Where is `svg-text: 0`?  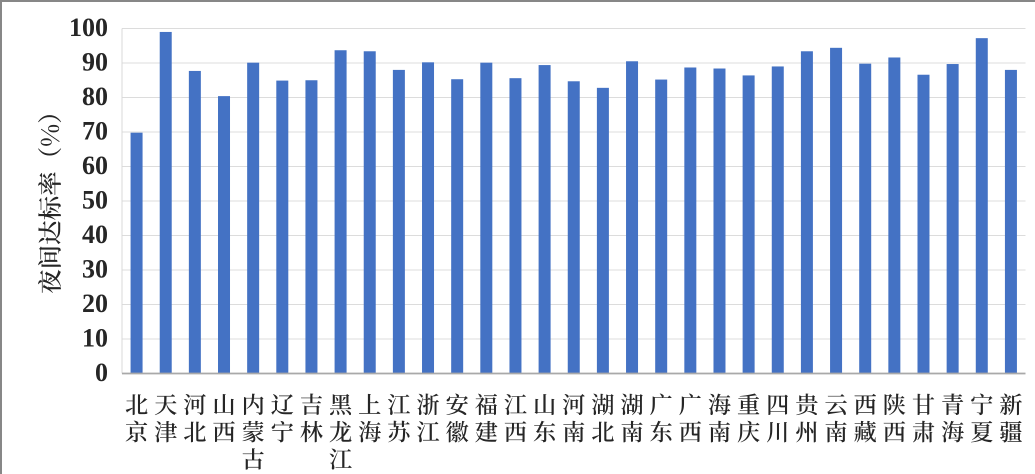 svg-text: 0 is located at coordinates (101, 372).